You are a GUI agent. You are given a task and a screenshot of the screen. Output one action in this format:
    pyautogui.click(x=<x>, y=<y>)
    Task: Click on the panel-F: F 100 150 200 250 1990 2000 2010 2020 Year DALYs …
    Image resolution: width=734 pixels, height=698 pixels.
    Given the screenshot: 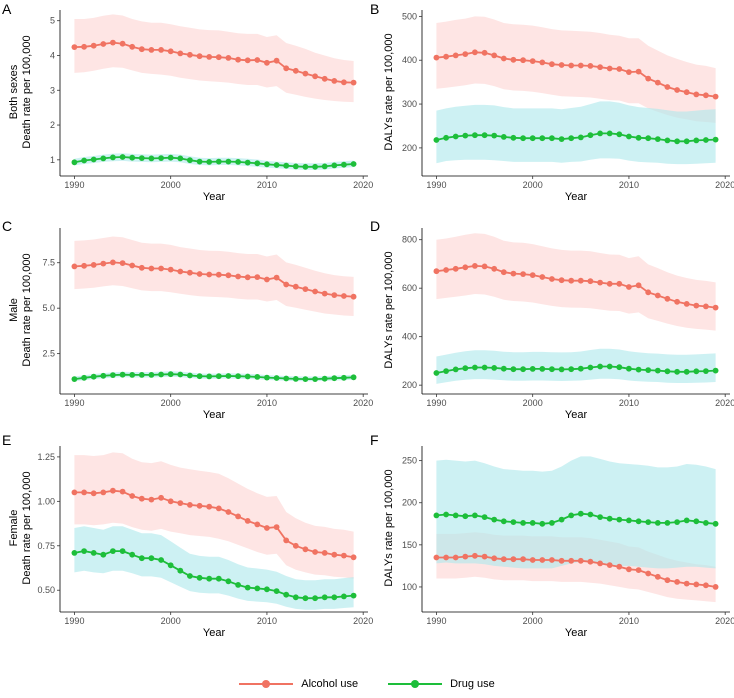 What is the action you would take?
    pyautogui.click(x=552, y=535)
    